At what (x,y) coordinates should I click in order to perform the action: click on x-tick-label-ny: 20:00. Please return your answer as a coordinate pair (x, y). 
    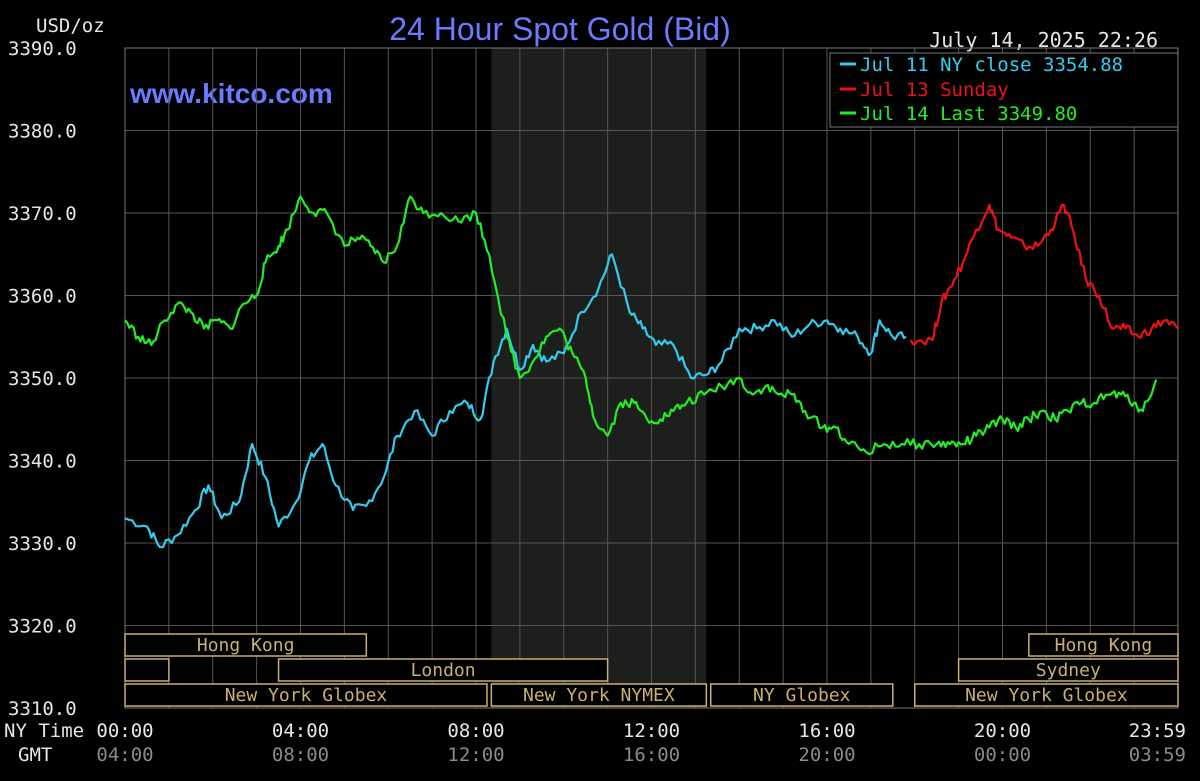
    Looking at the image, I should click on (1002, 731).